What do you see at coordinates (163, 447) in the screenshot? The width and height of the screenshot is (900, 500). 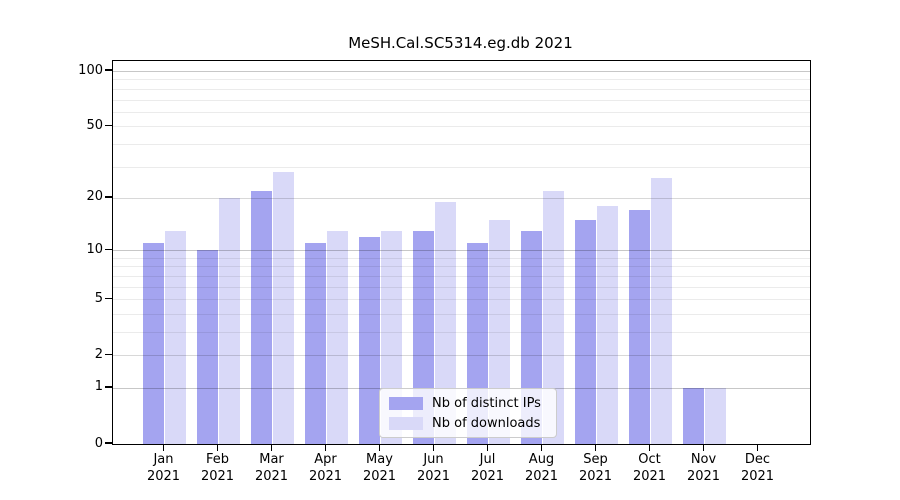 I see `x-tick-mark-jan` at bounding box center [163, 447].